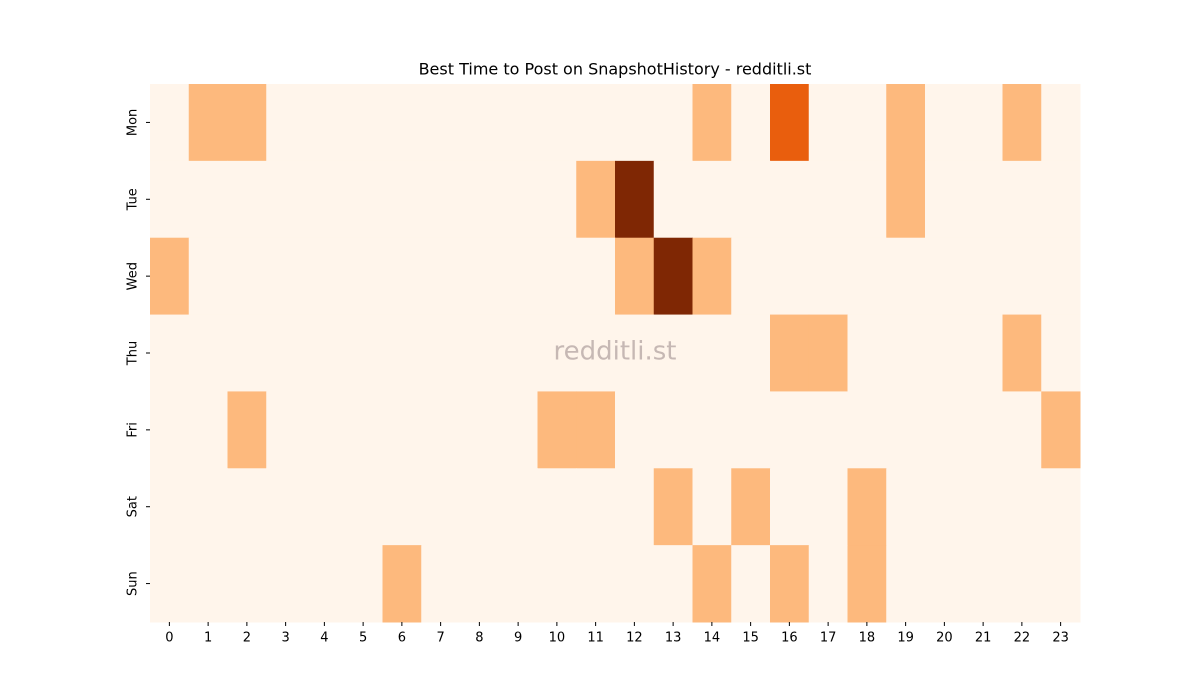  Describe the element at coordinates (133, 353) in the screenshot. I see `y-tick-label: Thu` at that location.